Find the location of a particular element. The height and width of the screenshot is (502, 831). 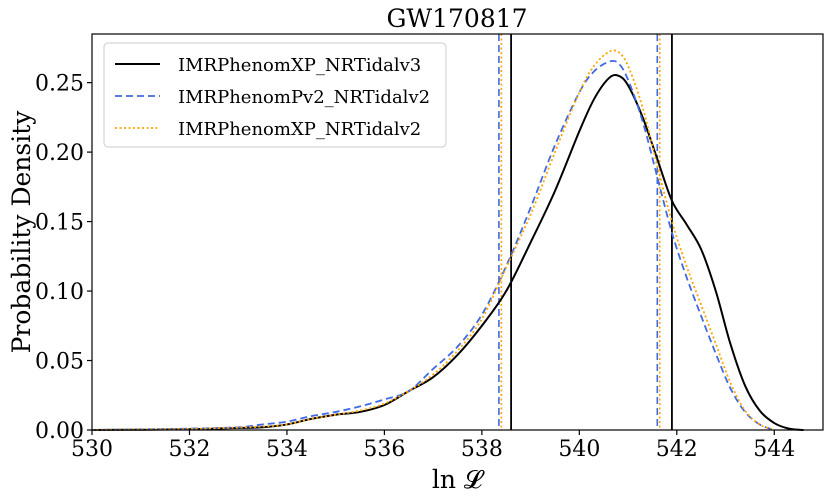

legend-label-imrphenomxp-nrtidalv2: IMRPhenomXP_NRTidalv2 is located at coordinates (299, 129).